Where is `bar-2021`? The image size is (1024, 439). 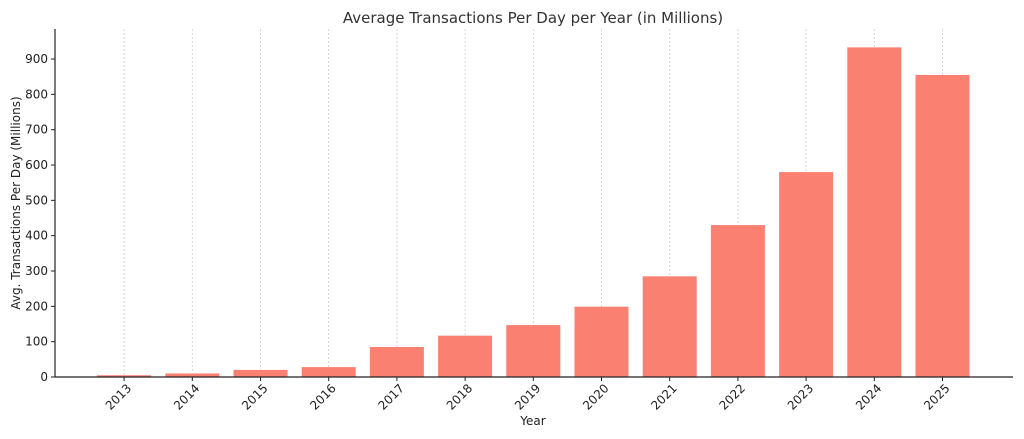
bar-2021 is located at coordinates (669, 326).